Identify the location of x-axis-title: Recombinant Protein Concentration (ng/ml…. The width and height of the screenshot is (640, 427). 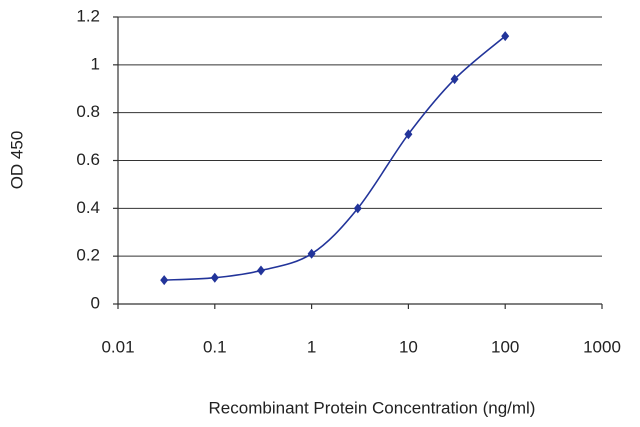
(372, 407).